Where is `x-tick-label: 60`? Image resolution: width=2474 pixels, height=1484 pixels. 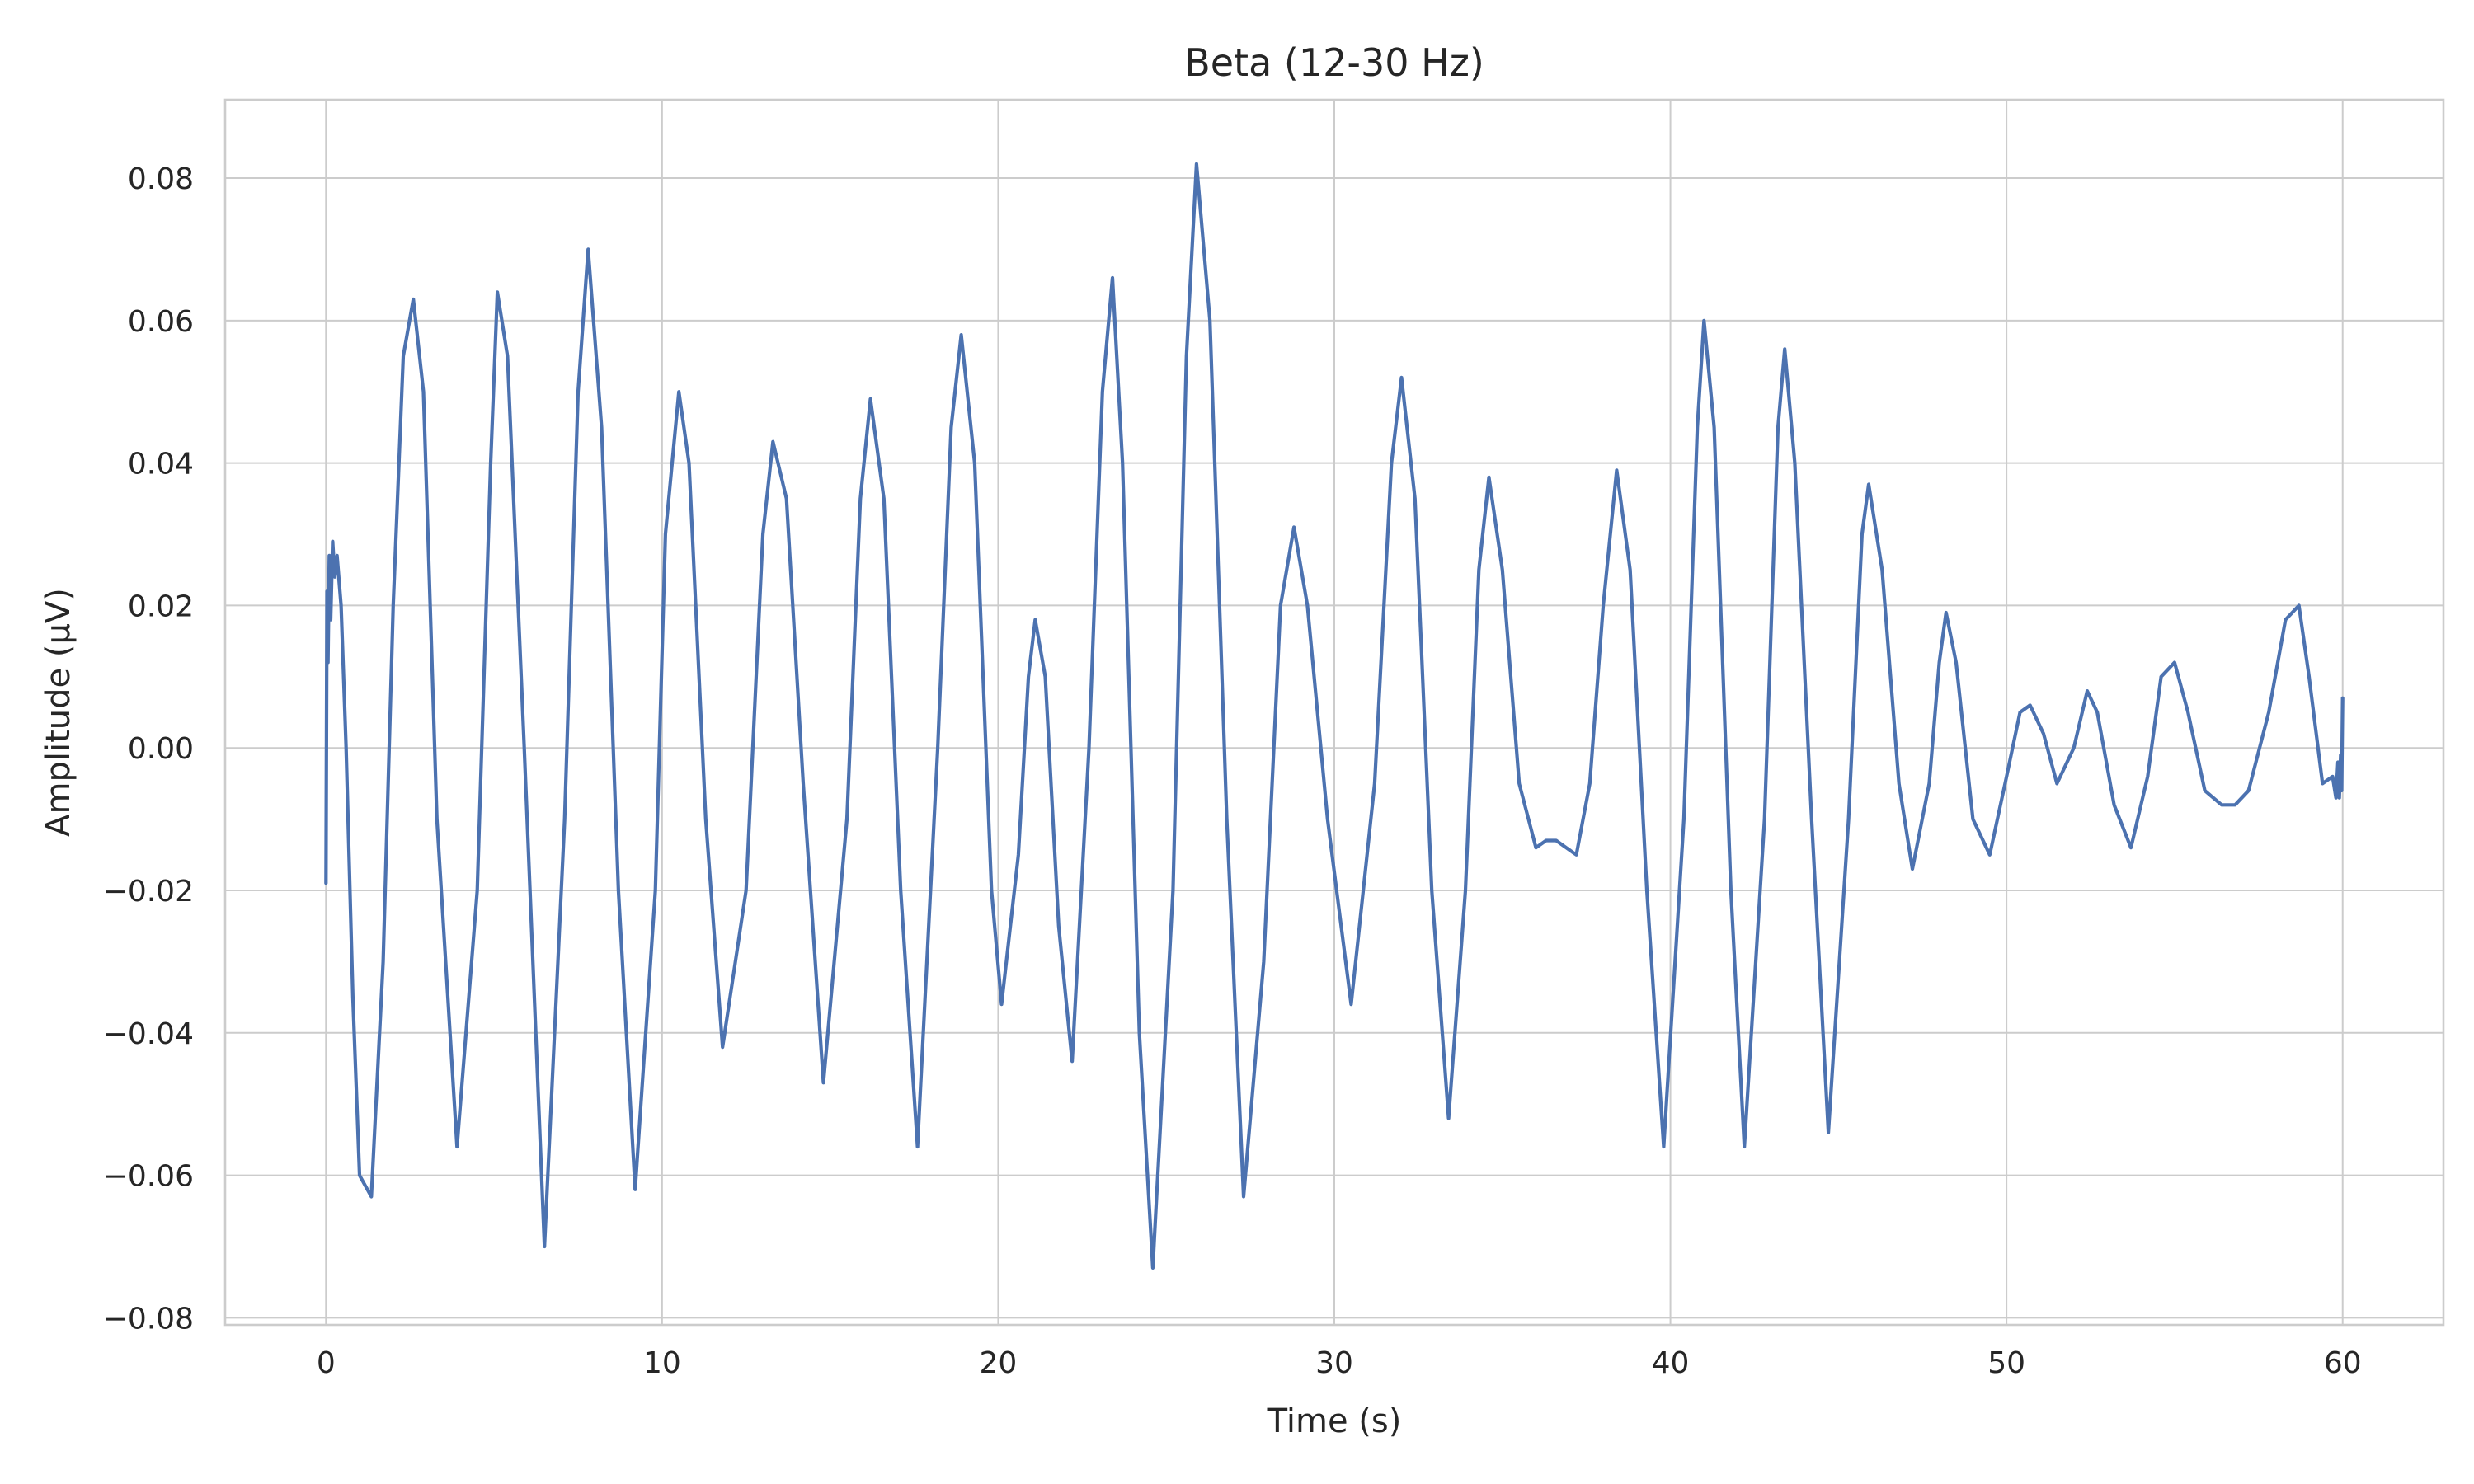 x-tick-label: 60 is located at coordinates (2343, 1363).